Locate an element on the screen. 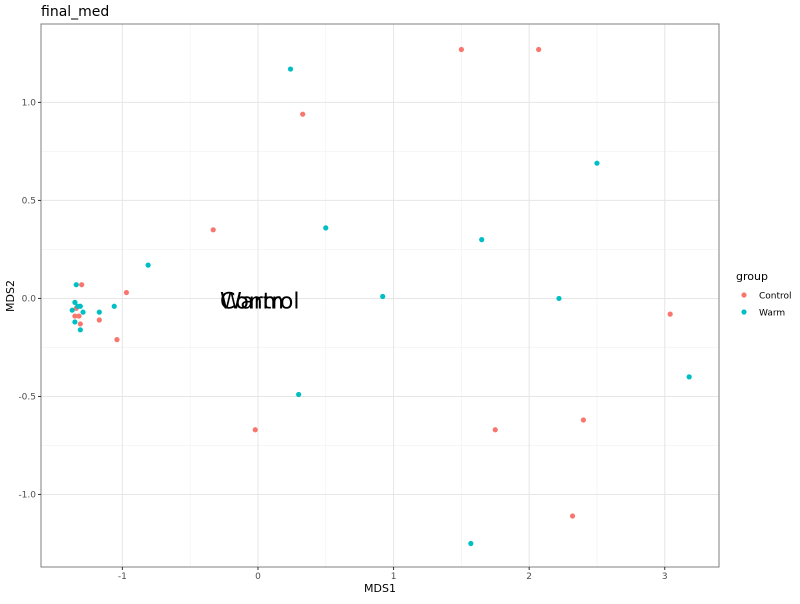 This screenshot has width=800, height=604. legend-title: group is located at coordinates (752, 276).